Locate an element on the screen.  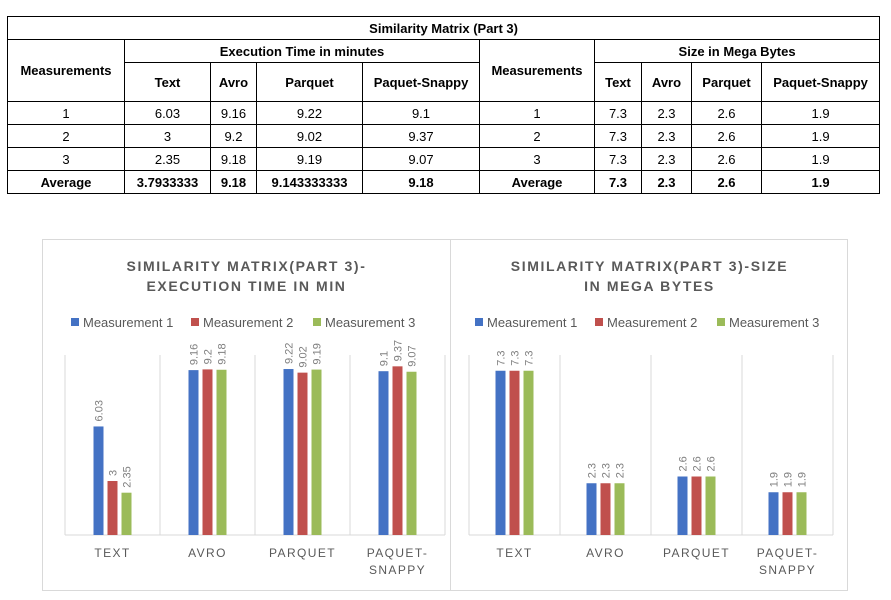
table-cell: 9.37 is located at coordinates (421, 136).